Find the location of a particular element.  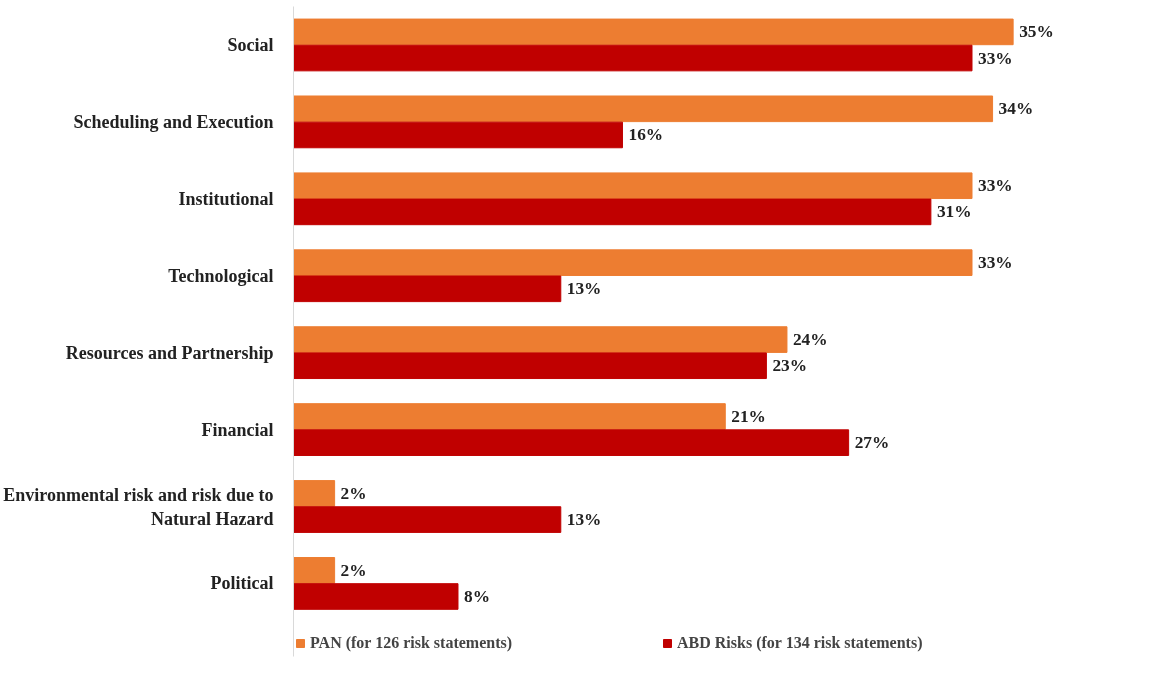

y-tick-label: Resources and Partnership is located at coordinates (169, 352).